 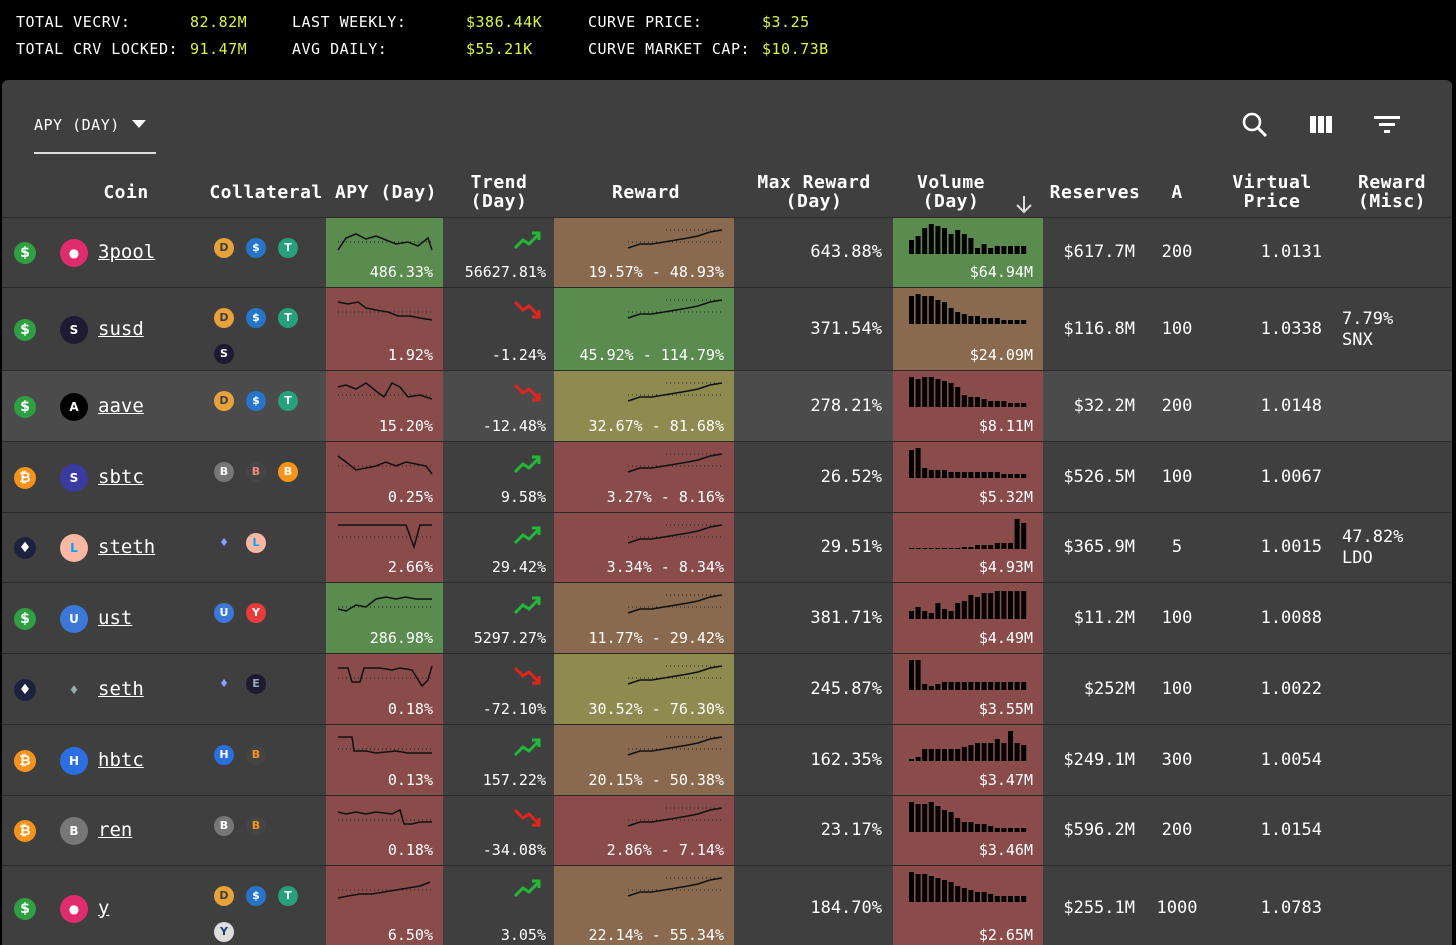 What do you see at coordinates (498, 905) in the screenshot?
I see `trend-cell: 3.05%` at bounding box center [498, 905].